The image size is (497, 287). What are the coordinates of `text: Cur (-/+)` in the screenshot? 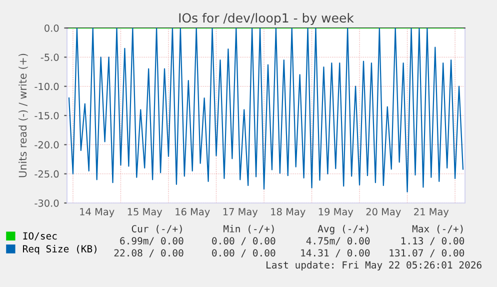 It's located at (157, 229).